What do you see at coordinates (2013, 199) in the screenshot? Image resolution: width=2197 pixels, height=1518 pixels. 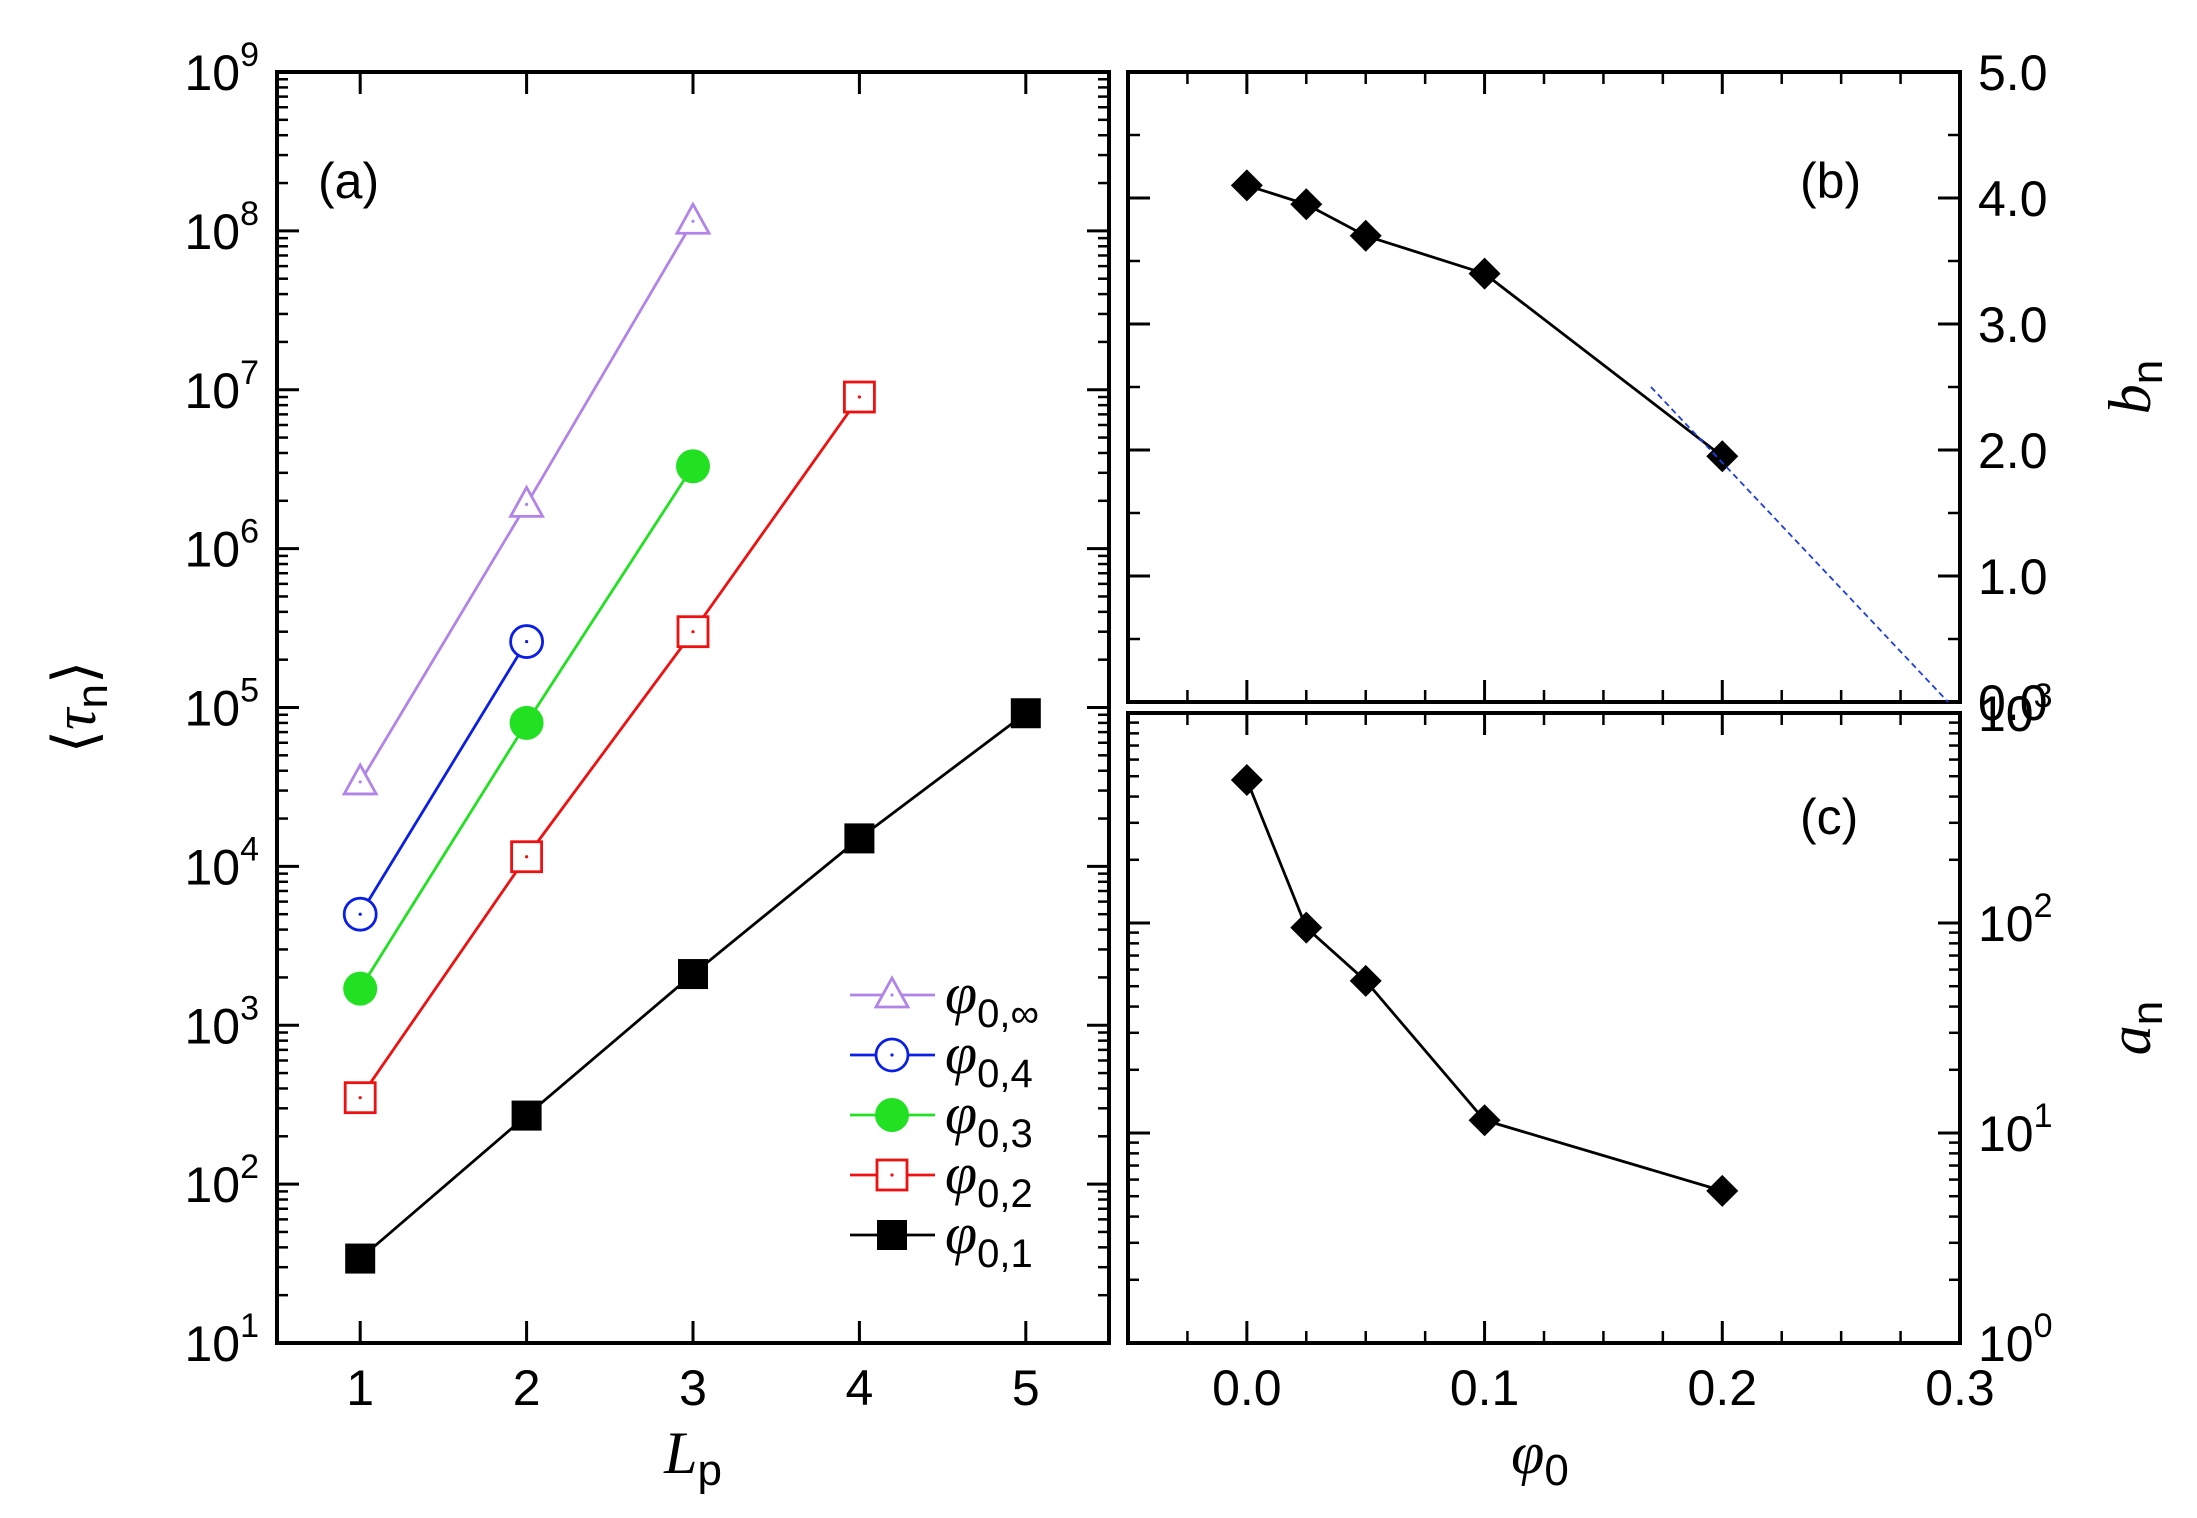 I see `y-tick-label: 4.0` at bounding box center [2013, 199].